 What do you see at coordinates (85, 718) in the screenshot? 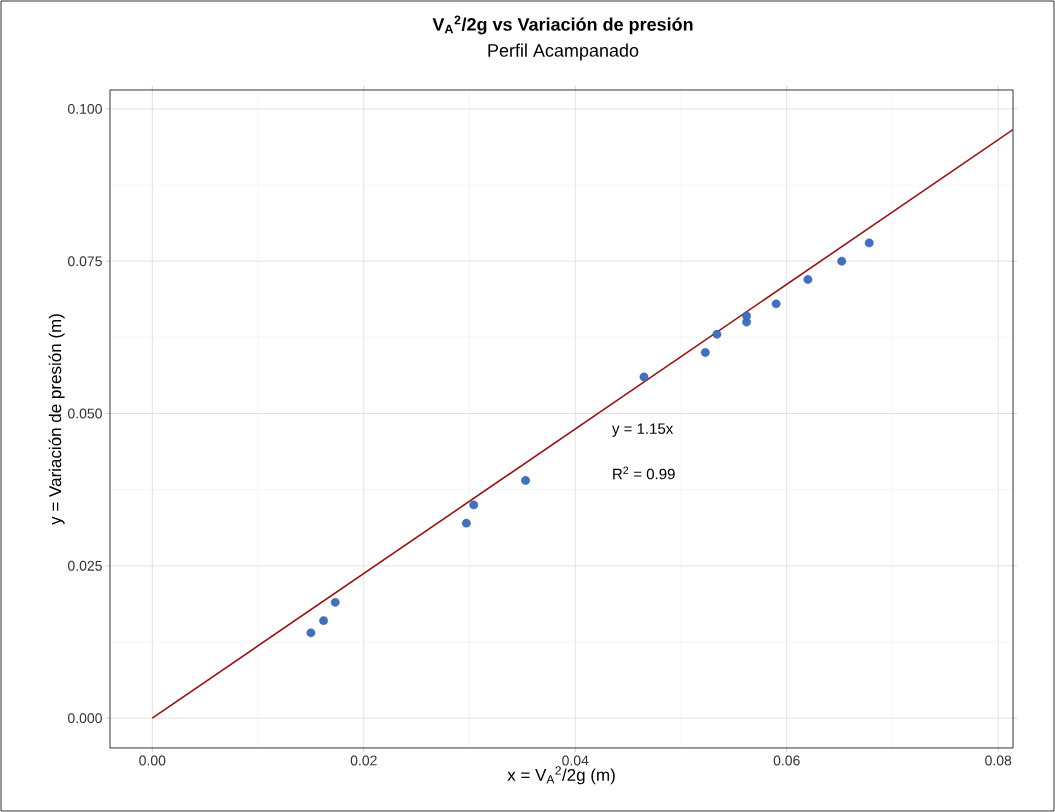
I see `y-tick-label: 0.000` at bounding box center [85, 718].